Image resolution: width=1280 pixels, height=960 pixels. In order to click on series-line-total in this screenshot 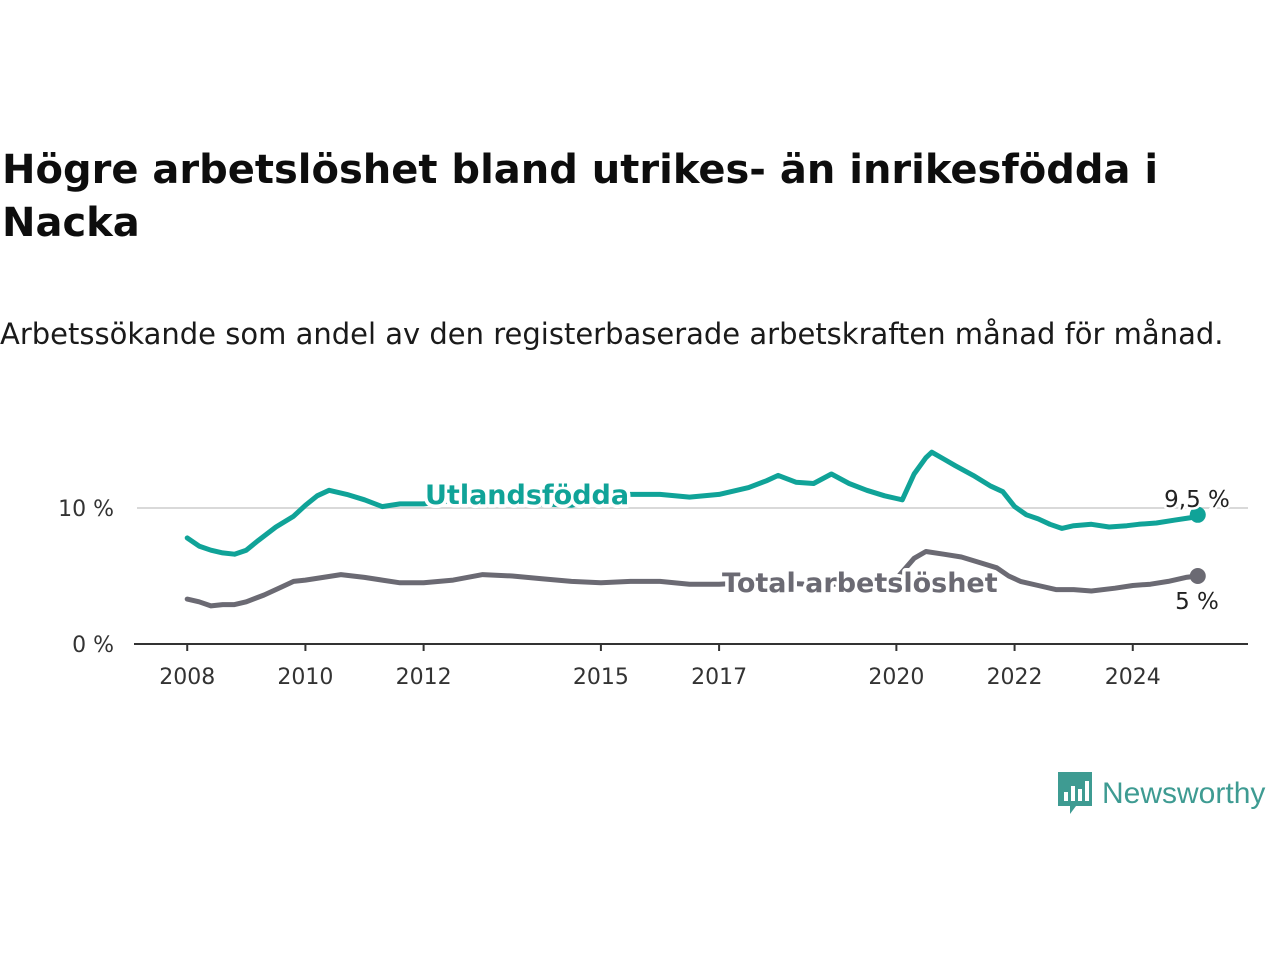, I will do `click(692, 579)`.